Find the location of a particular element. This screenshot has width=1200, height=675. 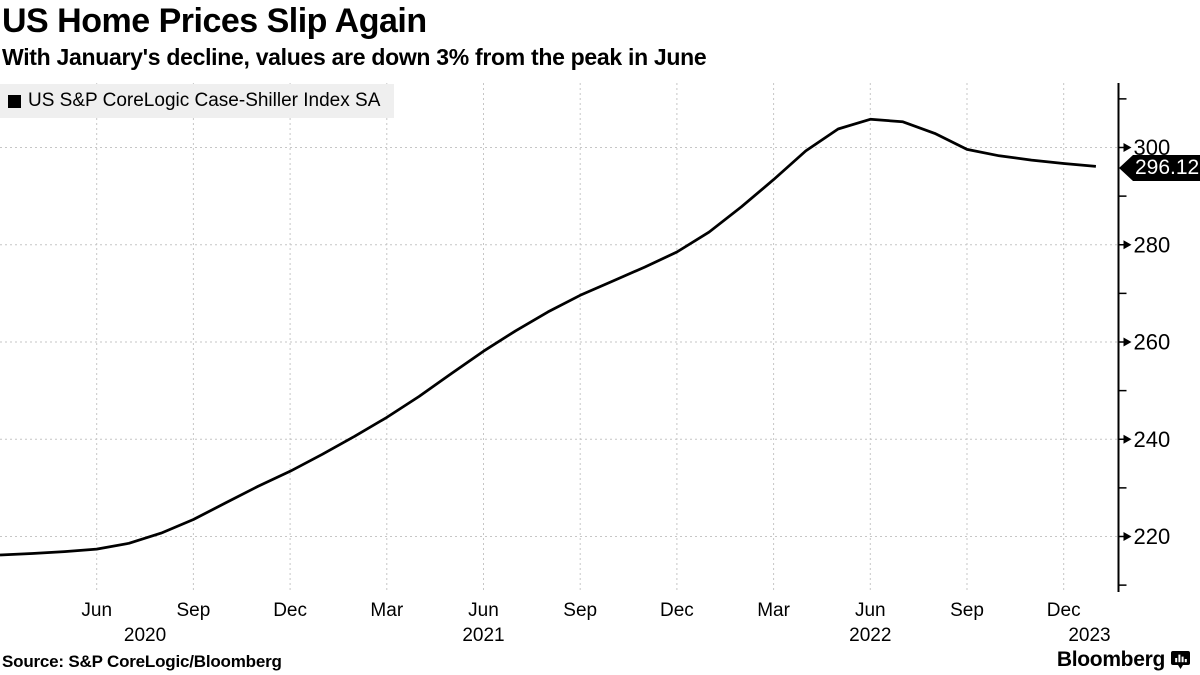

bloomberg-logo: Bloomberg is located at coordinates (1123, 660).